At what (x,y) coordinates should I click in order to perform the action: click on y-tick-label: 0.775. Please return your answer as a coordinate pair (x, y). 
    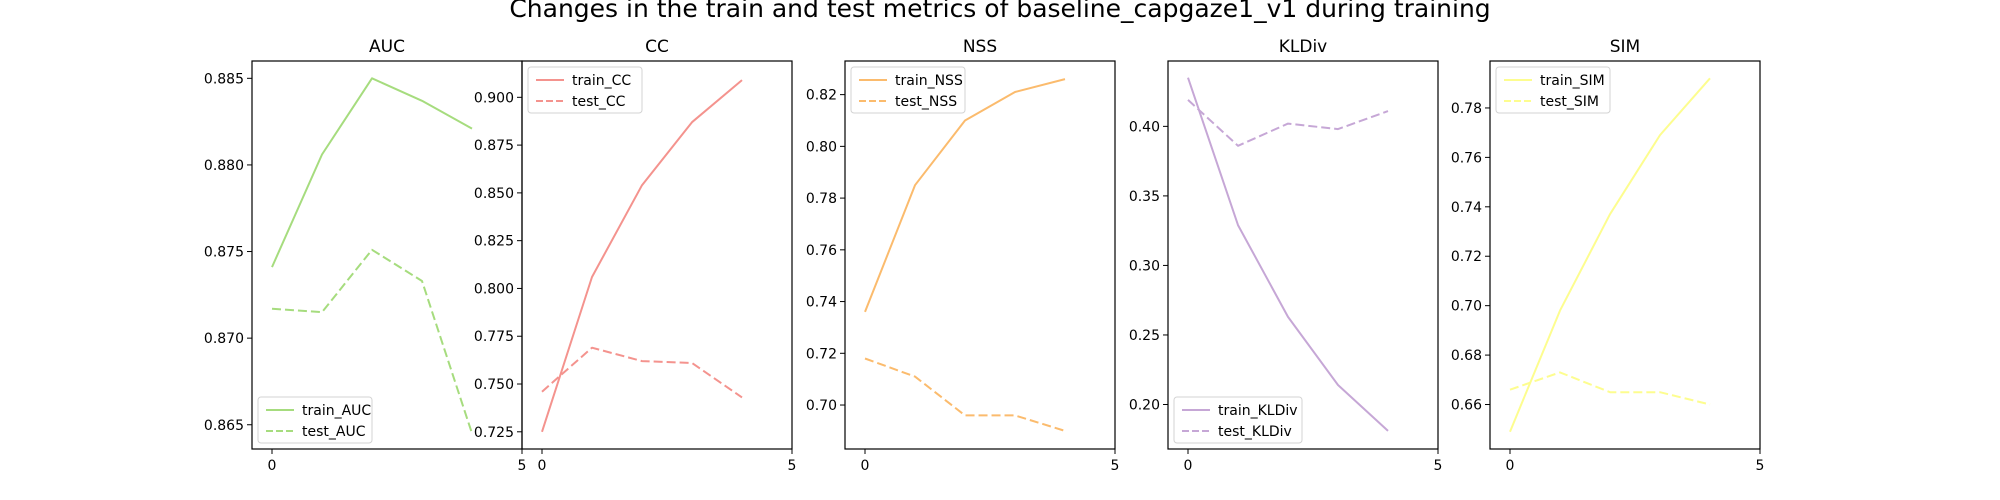
    Looking at the image, I should click on (494, 337).